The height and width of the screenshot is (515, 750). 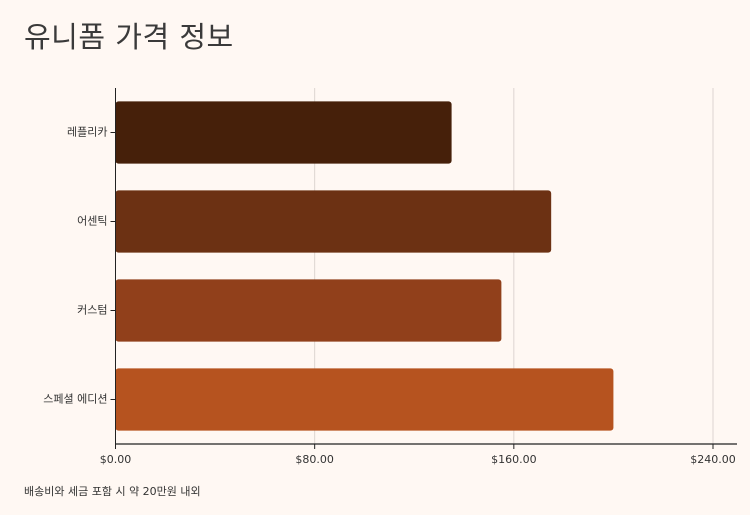 What do you see at coordinates (129, 37) in the screenshot?
I see `chart-title: 유니폼 가격 정보` at bounding box center [129, 37].